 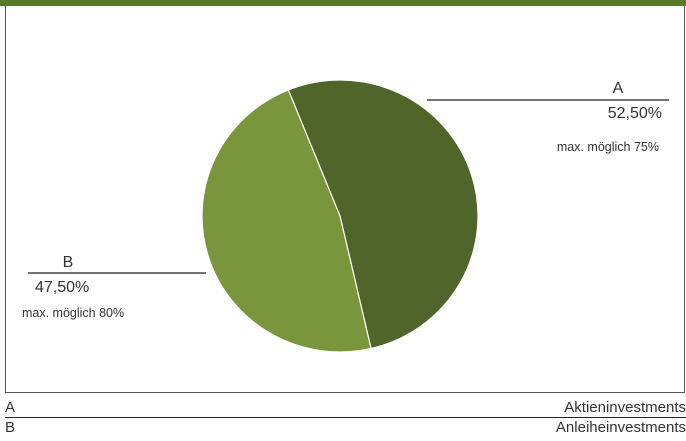 I want to click on slice-b-value: 47,50%, so click(x=62, y=287).